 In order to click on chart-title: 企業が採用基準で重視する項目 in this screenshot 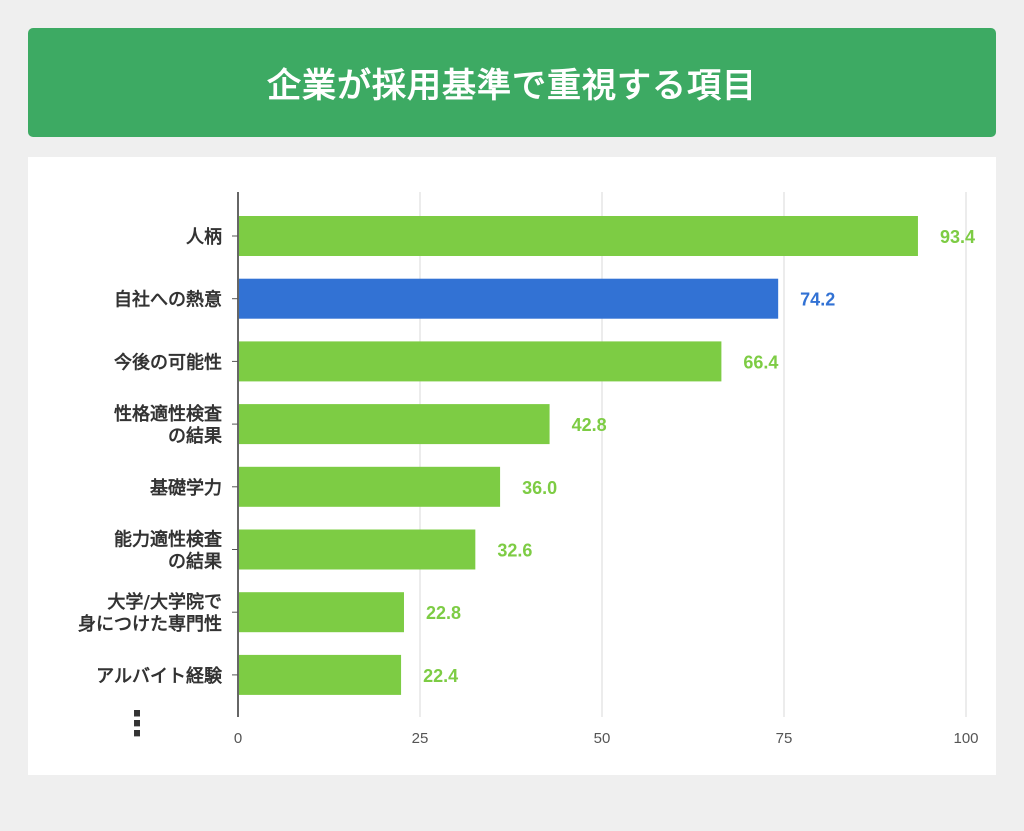, I will do `click(512, 86)`.